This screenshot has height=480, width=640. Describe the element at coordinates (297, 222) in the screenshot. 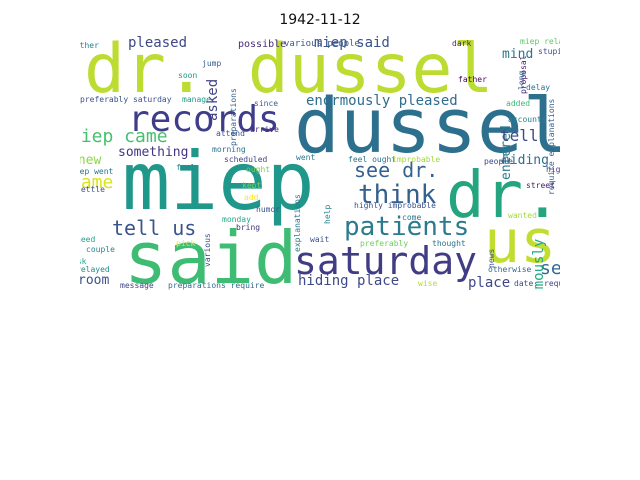

I see `word-explanations: explanations` at that location.